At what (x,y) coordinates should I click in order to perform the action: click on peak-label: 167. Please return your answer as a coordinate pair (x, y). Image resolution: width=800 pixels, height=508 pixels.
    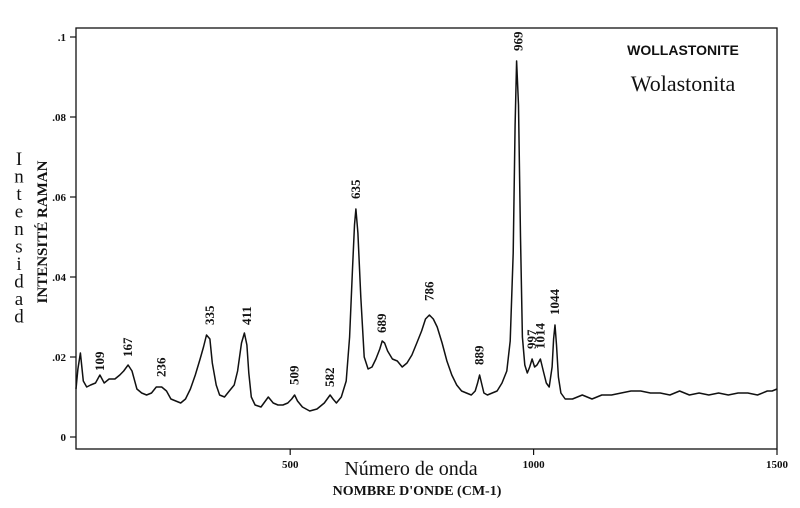
    Looking at the image, I should click on (127, 347).